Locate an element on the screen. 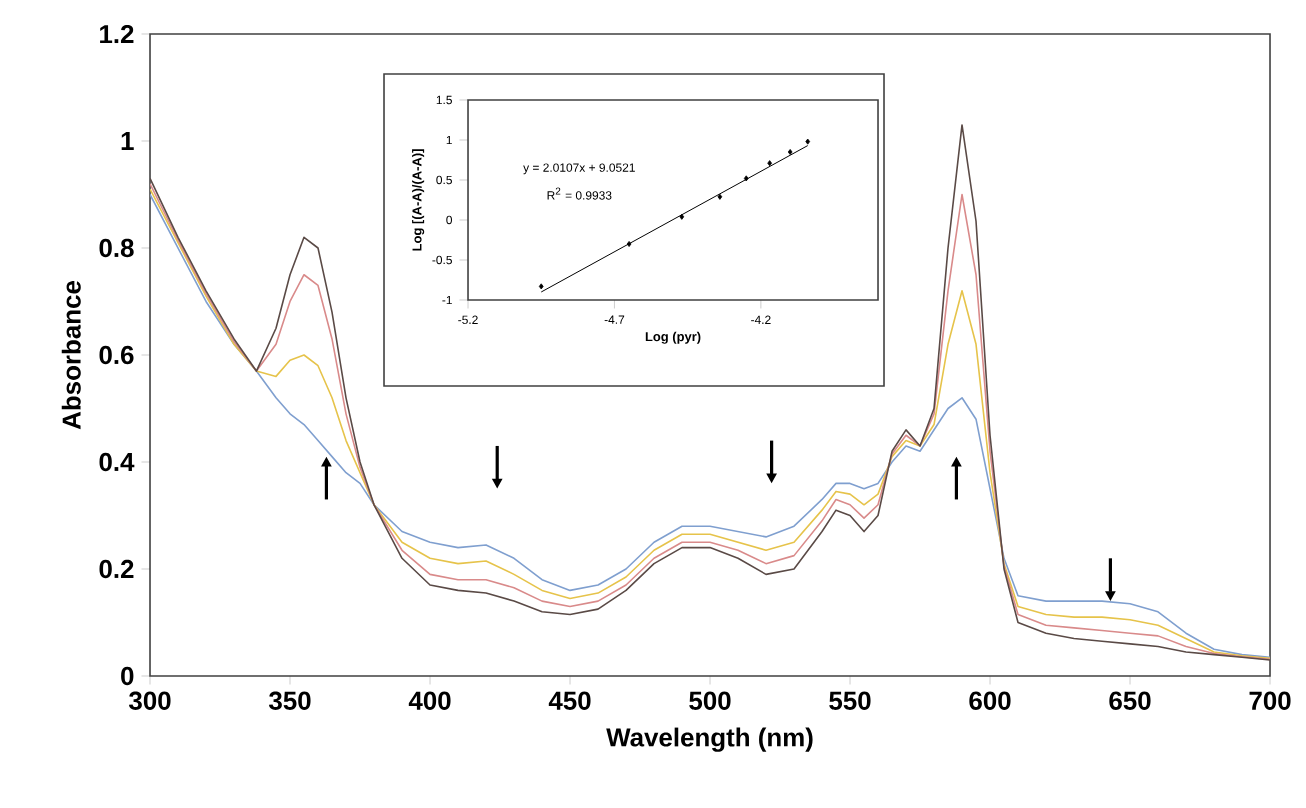  x-tick-label: 550 is located at coordinates (850, 700).